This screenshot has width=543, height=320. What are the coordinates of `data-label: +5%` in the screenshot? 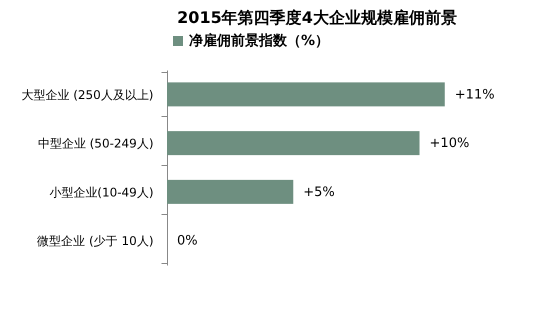 It's located at (319, 192).